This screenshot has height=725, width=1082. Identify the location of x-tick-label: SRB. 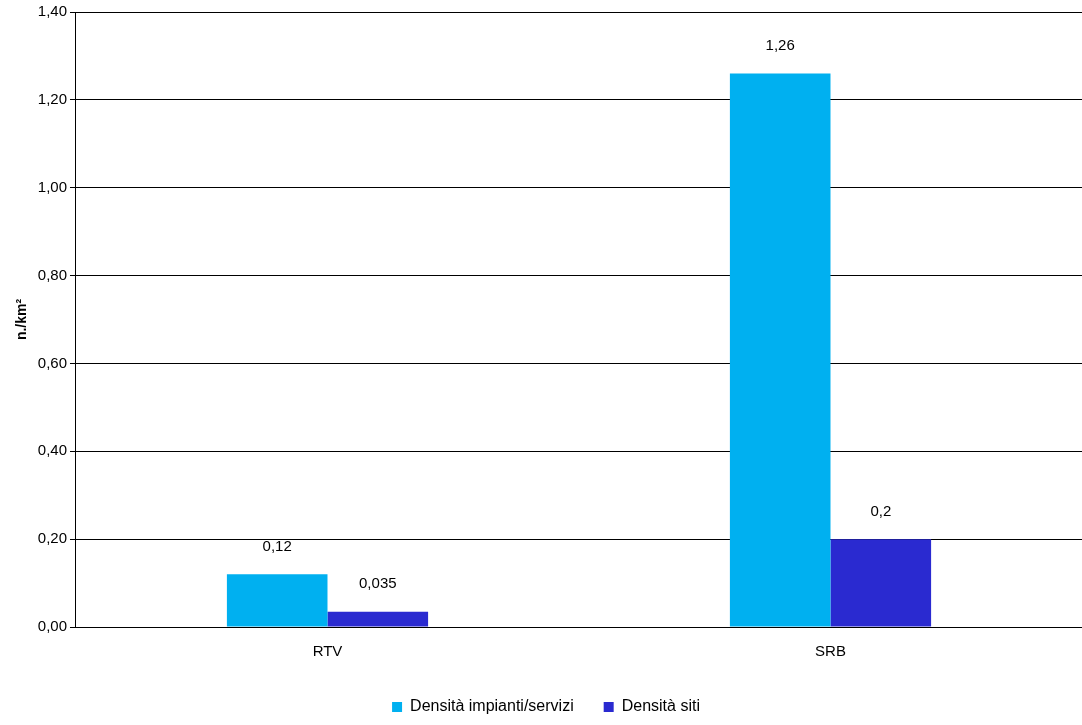
(830, 651).